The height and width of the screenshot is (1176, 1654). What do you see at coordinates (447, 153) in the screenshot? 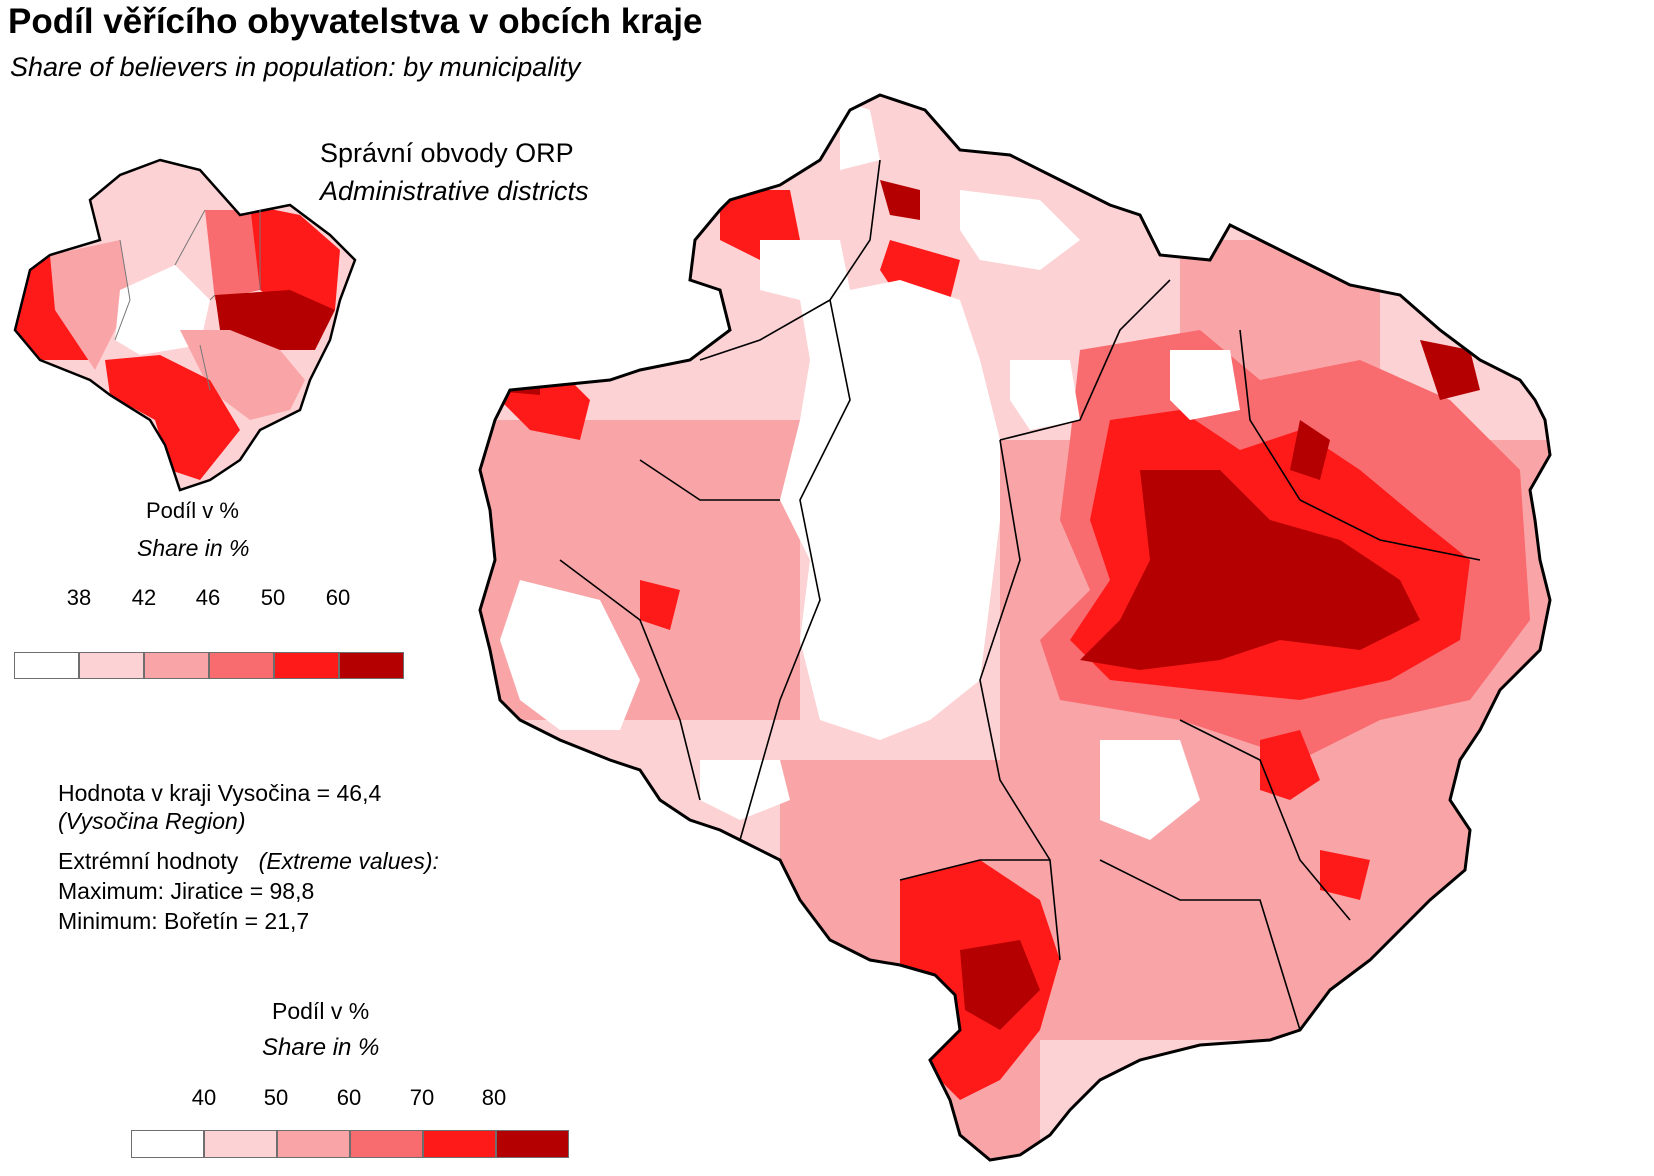
I see `inset-label-cz: Správní obvody ORP` at bounding box center [447, 153].